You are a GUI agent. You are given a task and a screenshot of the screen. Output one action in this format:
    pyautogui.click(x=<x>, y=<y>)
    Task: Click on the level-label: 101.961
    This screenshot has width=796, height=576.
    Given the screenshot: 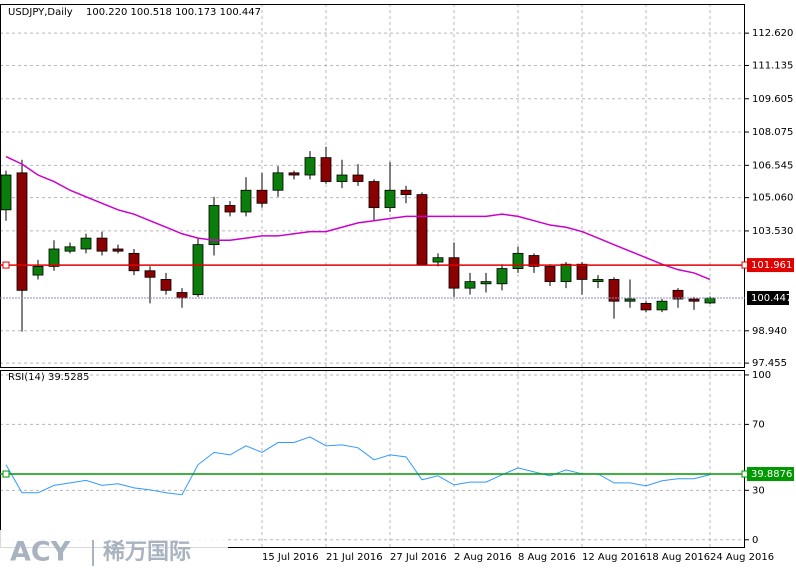 What is the action you would take?
    pyautogui.click(x=771, y=265)
    